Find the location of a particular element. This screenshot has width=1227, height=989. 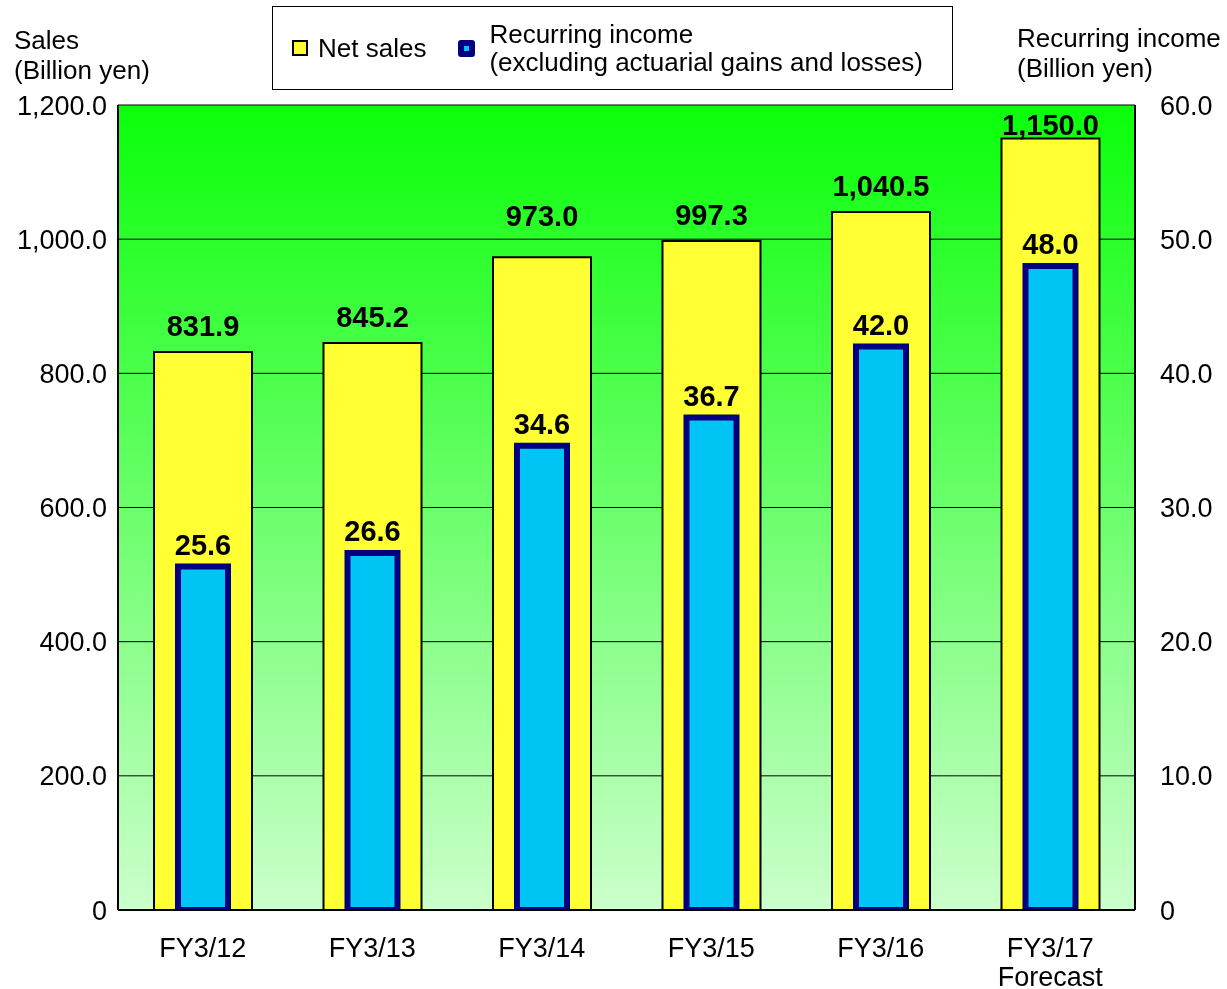

x-tick-label: FY3/17 Forecast is located at coordinates (1050, 961).